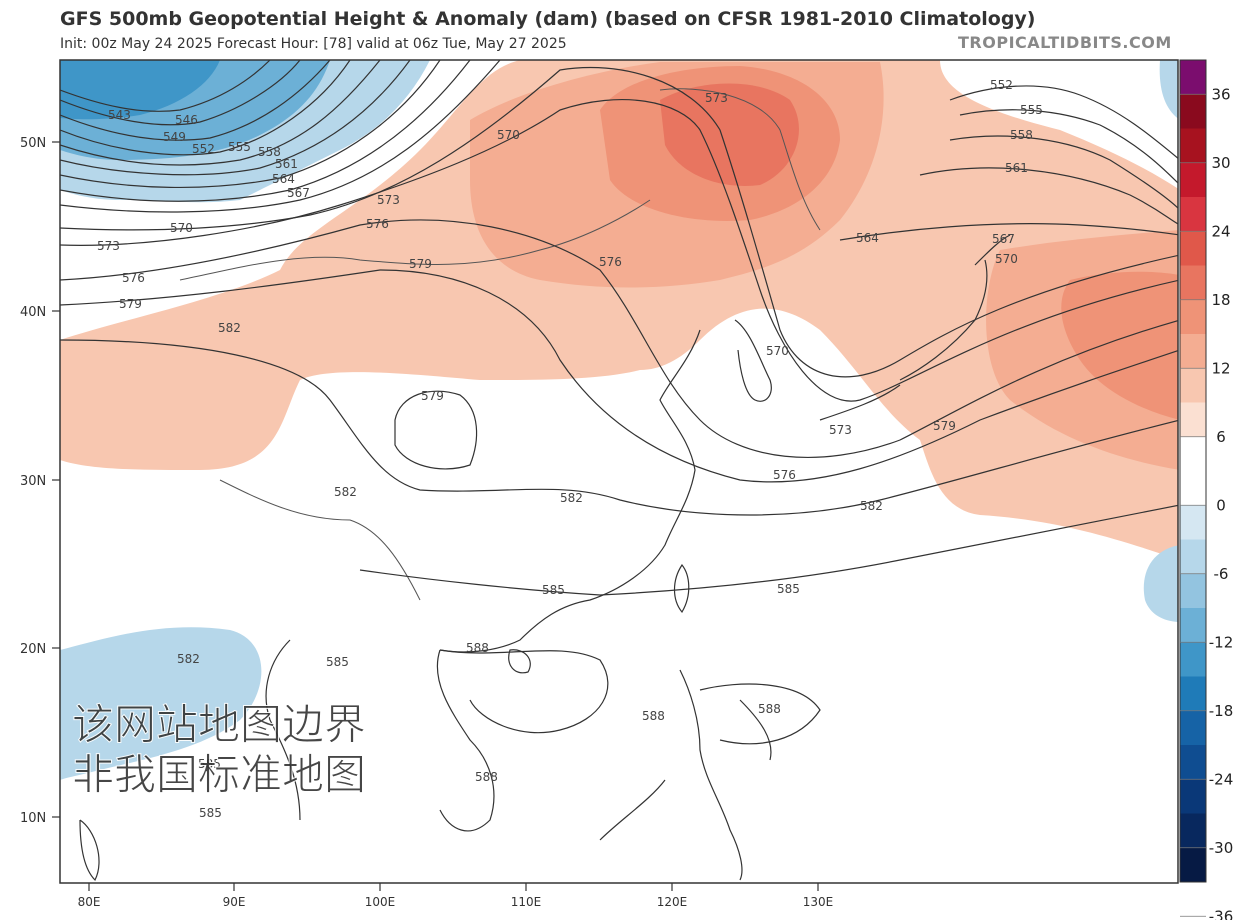  Describe the element at coordinates (1063, 122) in the screenshot. I see `contour-552-ne` at that location.